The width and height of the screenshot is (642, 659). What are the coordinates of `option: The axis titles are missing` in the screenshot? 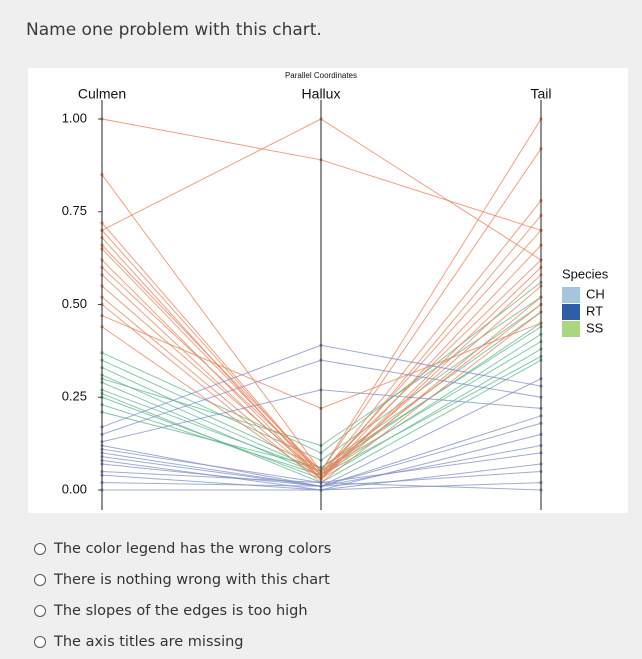 It's located at (139, 642).